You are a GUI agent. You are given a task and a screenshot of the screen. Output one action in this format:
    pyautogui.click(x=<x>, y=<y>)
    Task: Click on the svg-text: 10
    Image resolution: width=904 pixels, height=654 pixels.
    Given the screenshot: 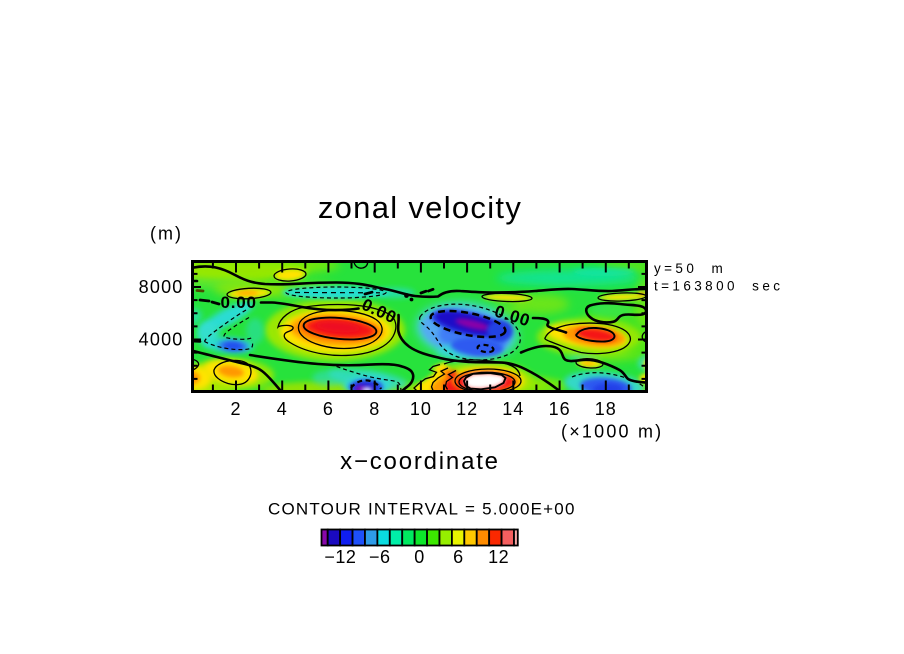 What is the action you would take?
    pyautogui.click(x=421, y=409)
    